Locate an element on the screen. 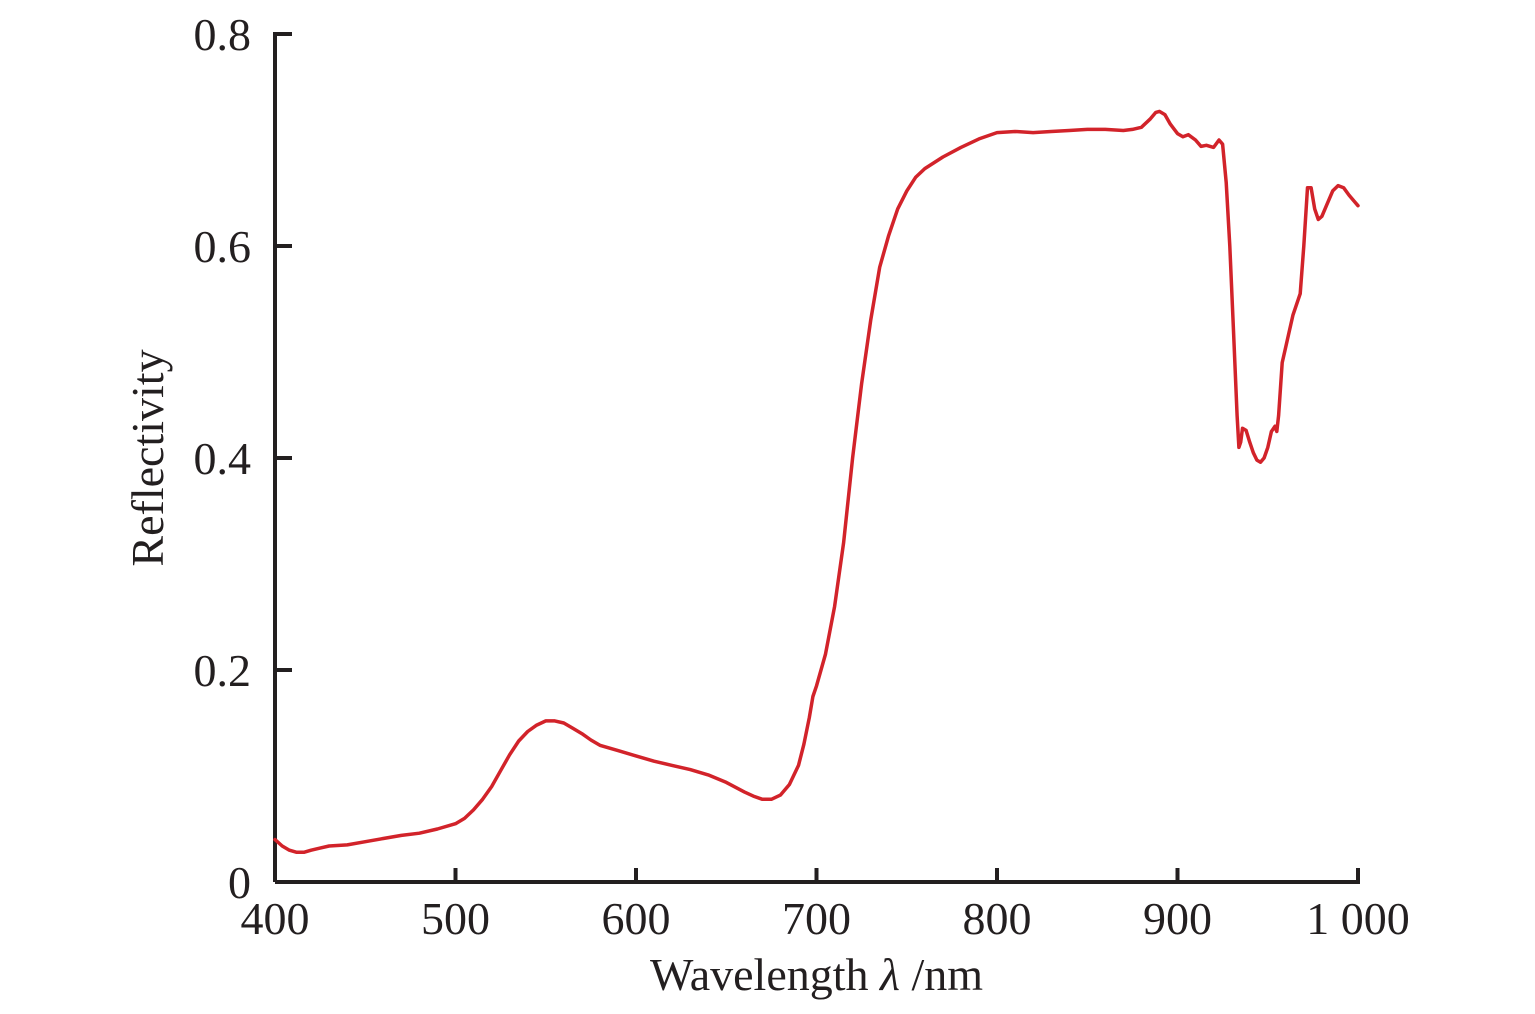 The image size is (1535, 1014). x-axis-title-symbol: λ is located at coordinates (889, 974).